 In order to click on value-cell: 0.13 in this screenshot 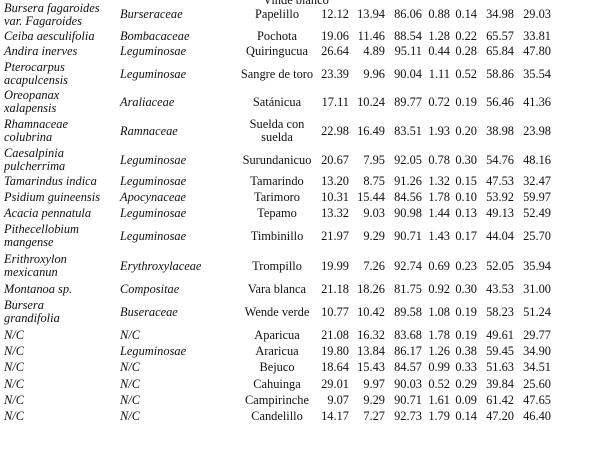, I will do `click(466, 212)`.